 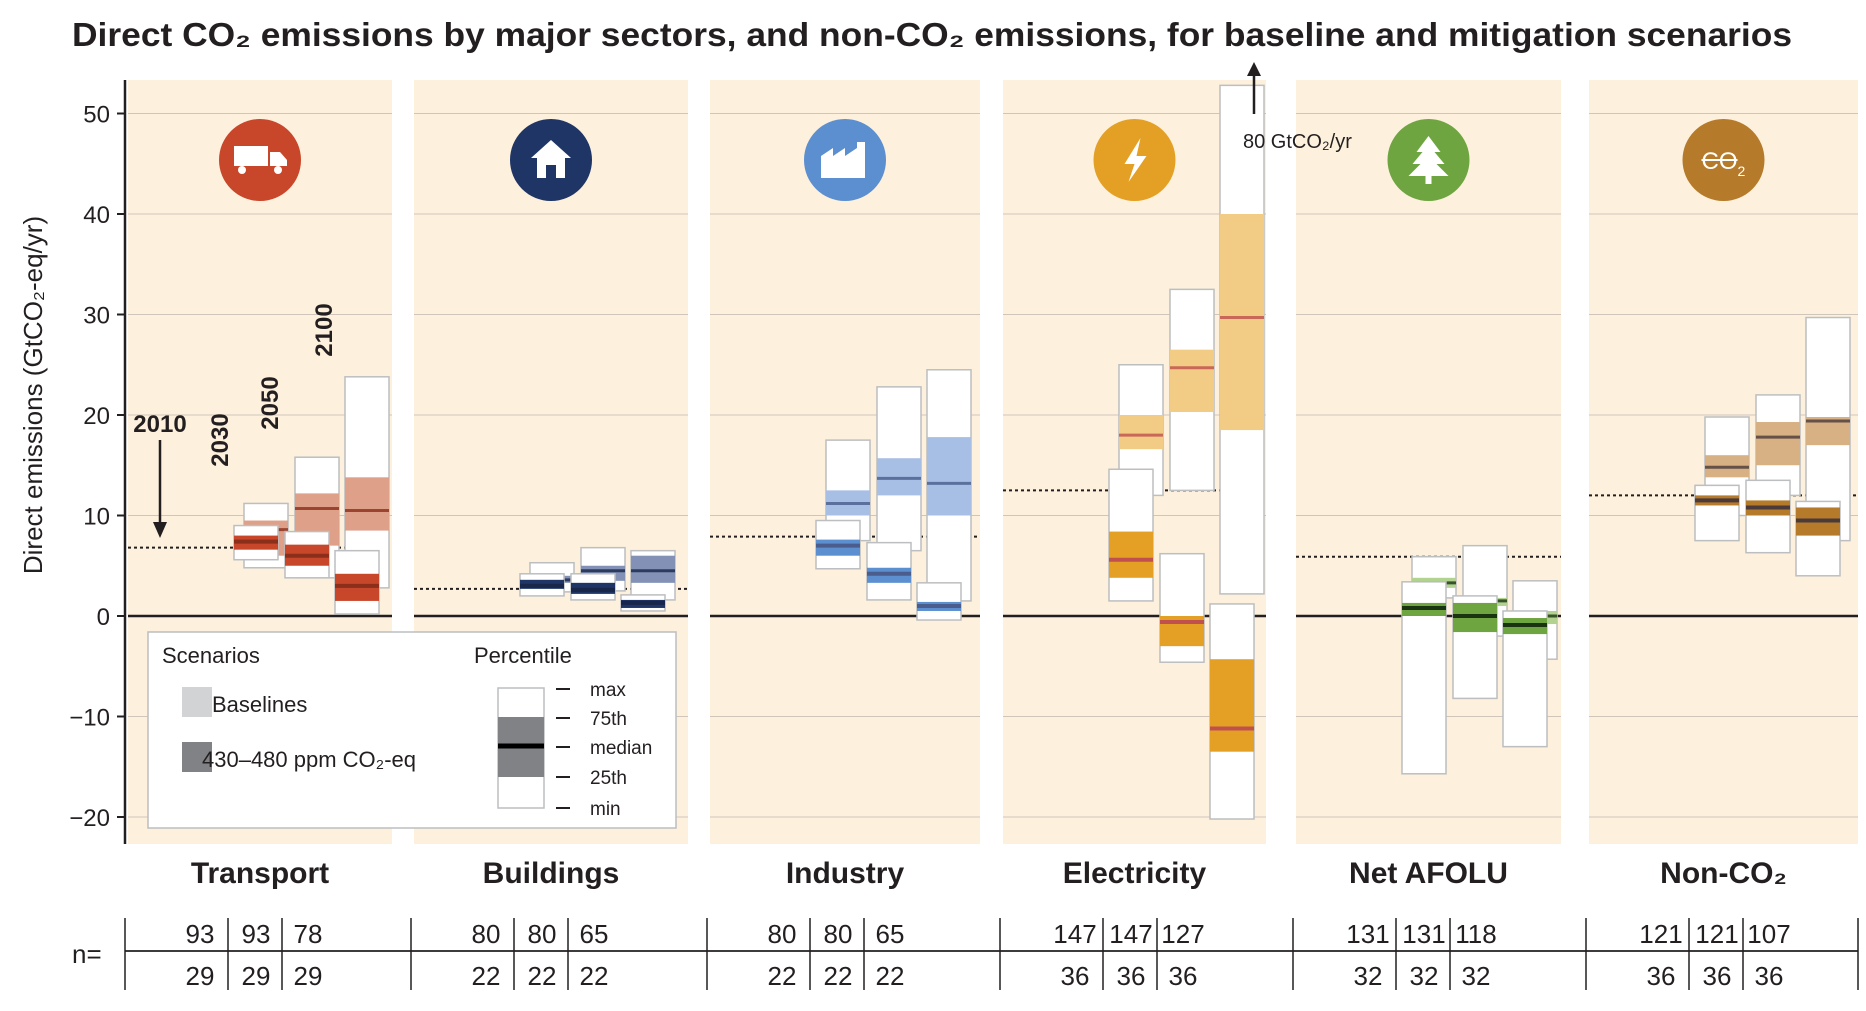 I want to click on legend-swatch-mitigation, so click(x=197, y=757).